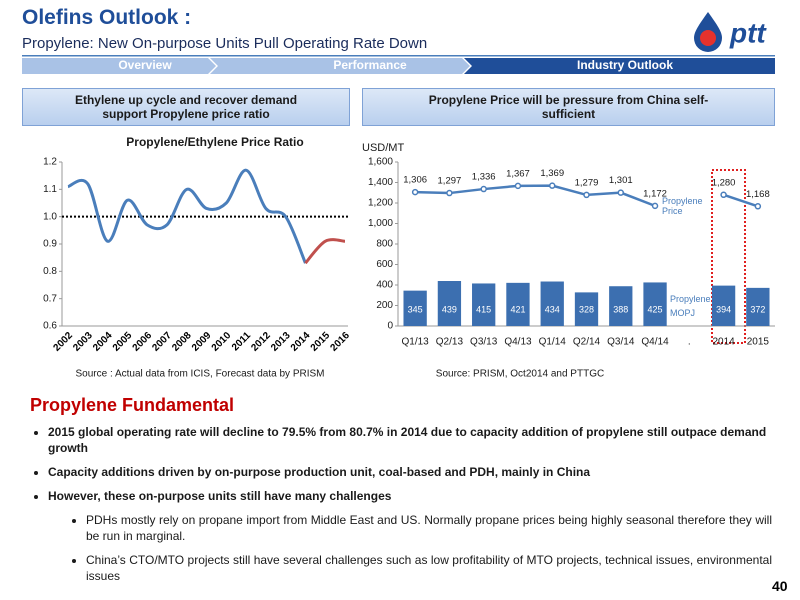 The image size is (800, 600). I want to click on nav-item: Industry Outlook, so click(625, 65).